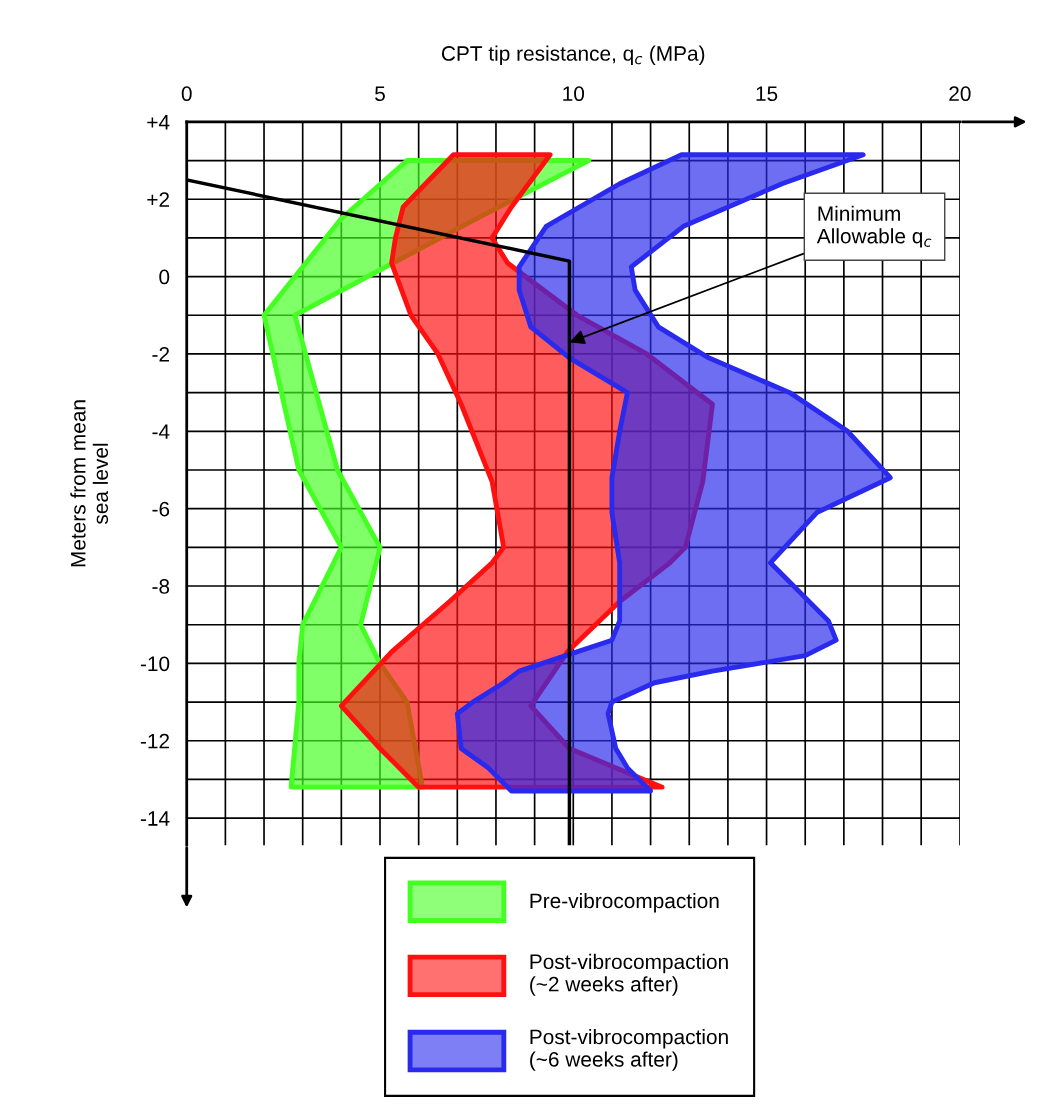 This screenshot has height=1118, width=1049. I want to click on y-axis-title: Meters from mean sea level, so click(89, 483).